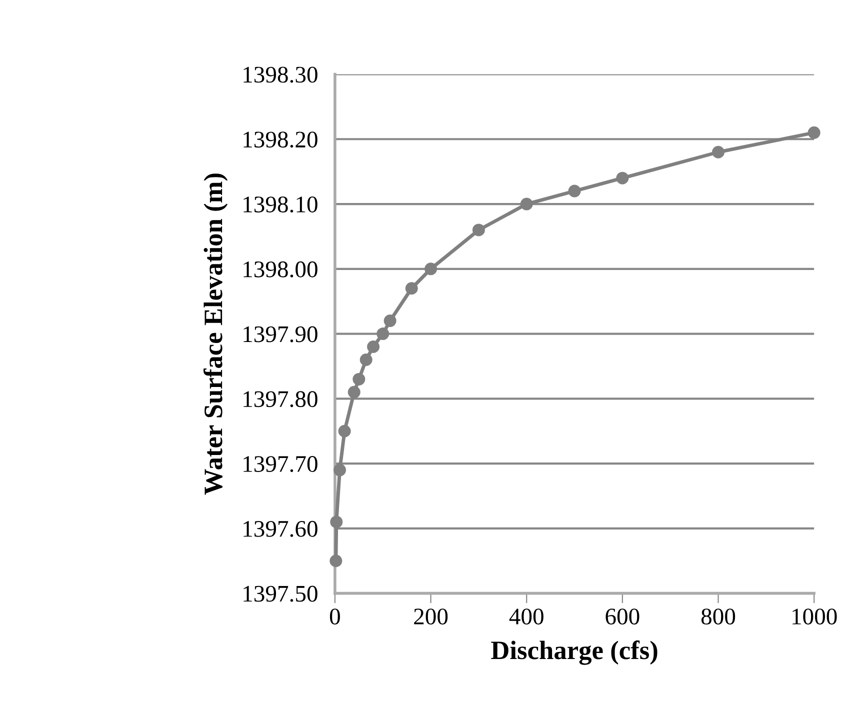  What do you see at coordinates (281, 464) in the screenshot?
I see `y-tick-label: 1397.70` at bounding box center [281, 464].